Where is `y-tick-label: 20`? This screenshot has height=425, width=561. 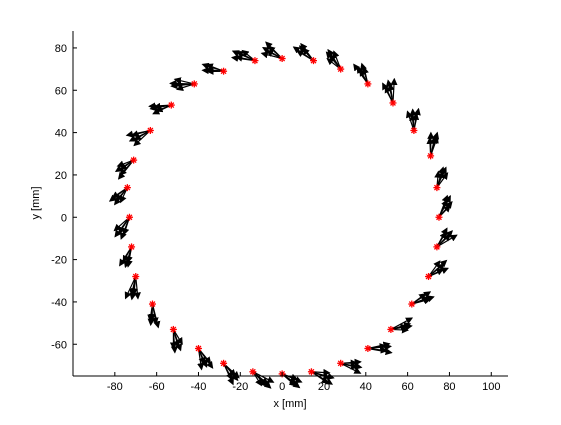
y-tick-label: 20 is located at coordinates (61, 176).